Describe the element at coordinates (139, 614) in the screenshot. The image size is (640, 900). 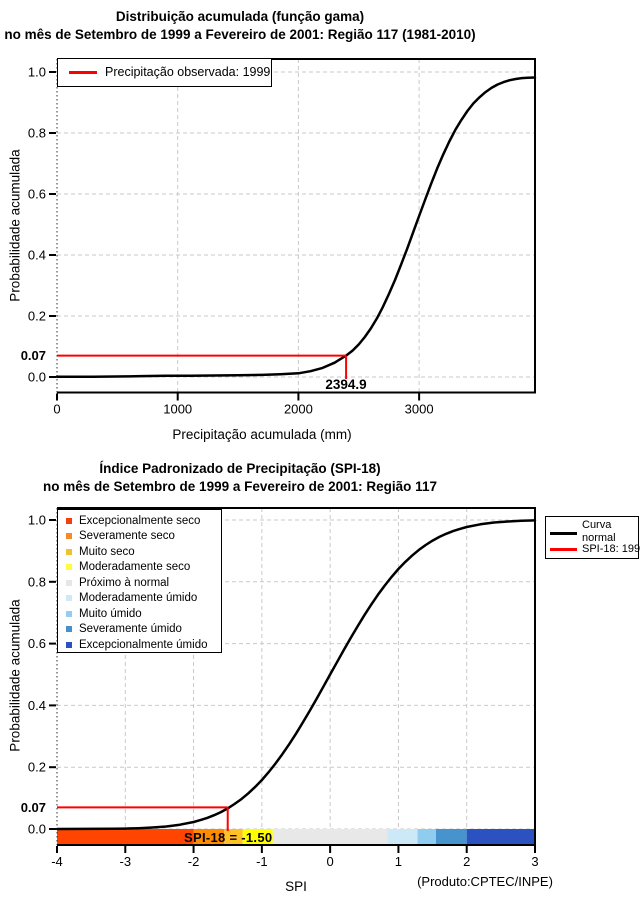
I see `legend-item-muito-umido: Muito úmido` at that location.